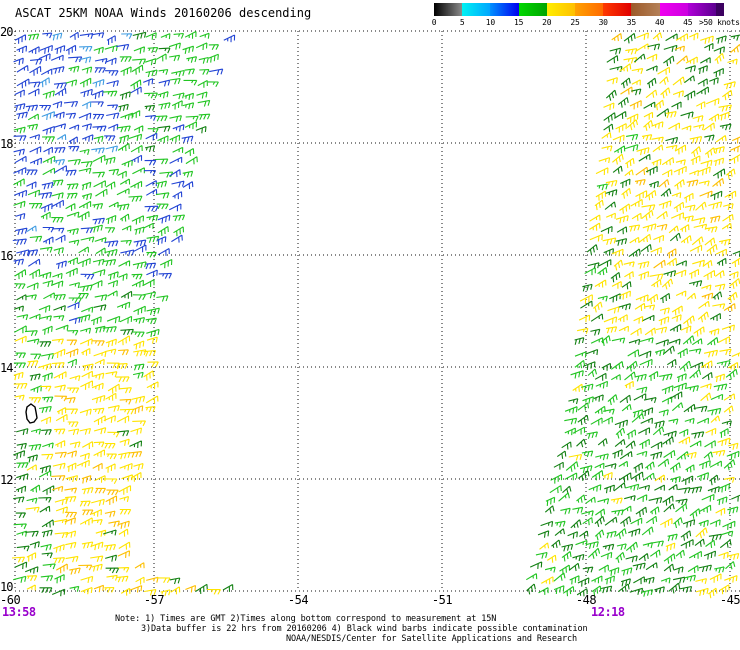 Image resolution: width=740 pixels, height=650 pixels. What do you see at coordinates (10, 600) in the screenshot?
I see `lon-tick--60: -60` at bounding box center [10, 600].